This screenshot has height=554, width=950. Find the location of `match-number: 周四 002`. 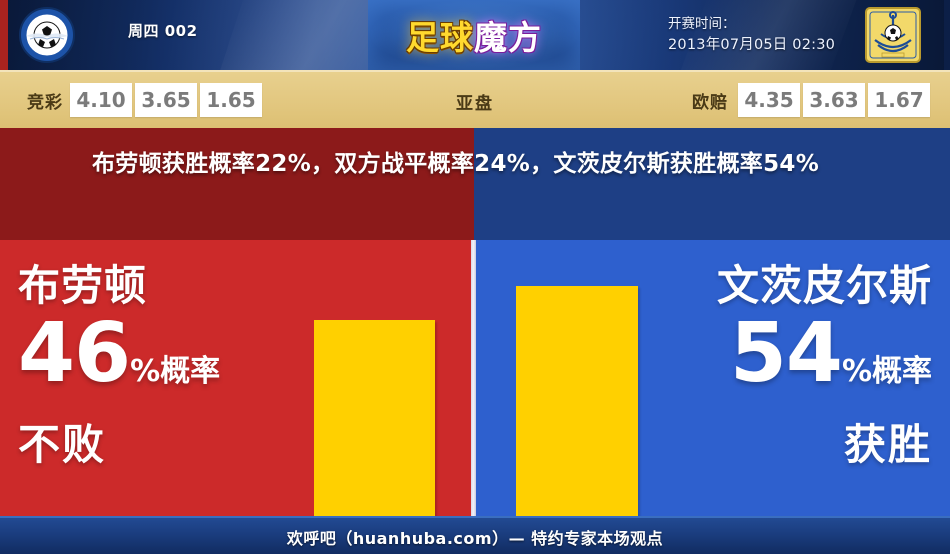

match-number: 周四 002 is located at coordinates (163, 31).